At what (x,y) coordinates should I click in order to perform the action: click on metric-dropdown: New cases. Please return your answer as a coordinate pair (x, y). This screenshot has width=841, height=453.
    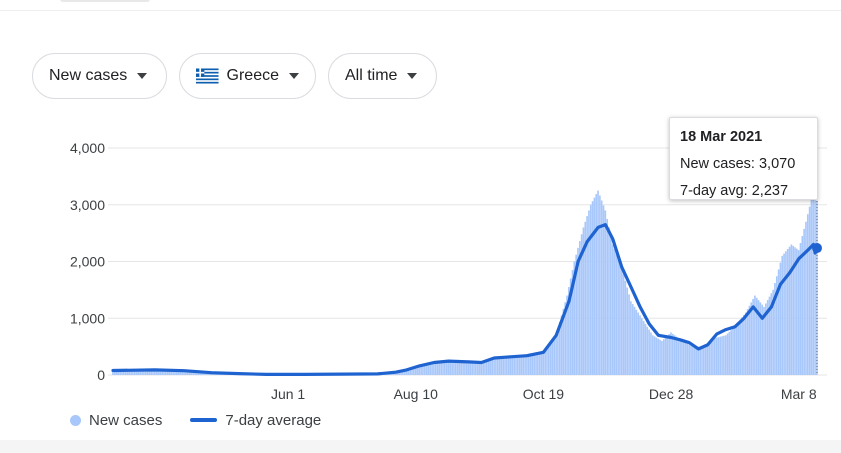
    Looking at the image, I should click on (99, 76).